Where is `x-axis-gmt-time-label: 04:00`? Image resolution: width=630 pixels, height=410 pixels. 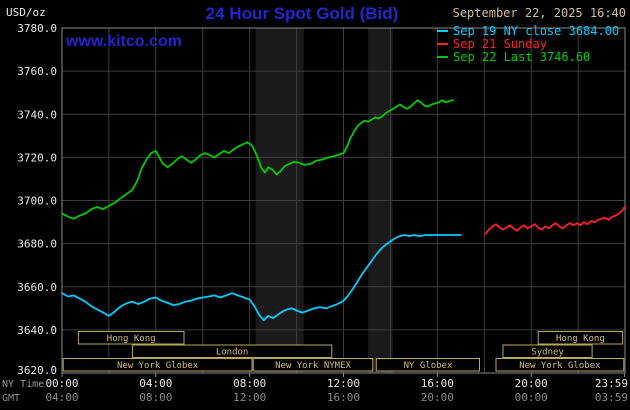
x-axis-gmt-time-label: 04:00 is located at coordinates (61, 397).